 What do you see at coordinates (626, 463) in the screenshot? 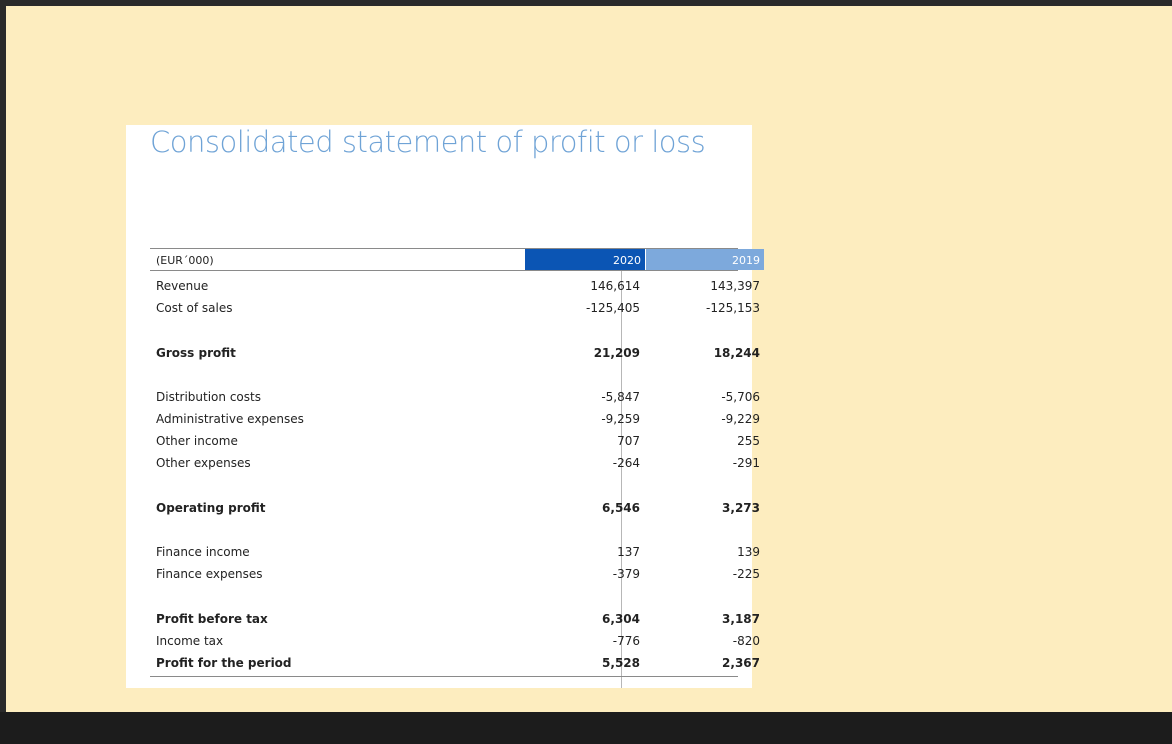
I see `value-2020: -264` at bounding box center [626, 463].